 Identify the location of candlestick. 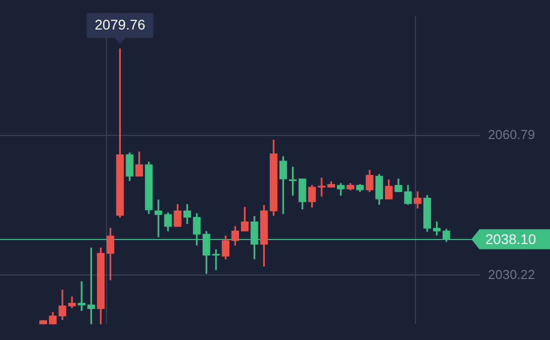
(43, 322).